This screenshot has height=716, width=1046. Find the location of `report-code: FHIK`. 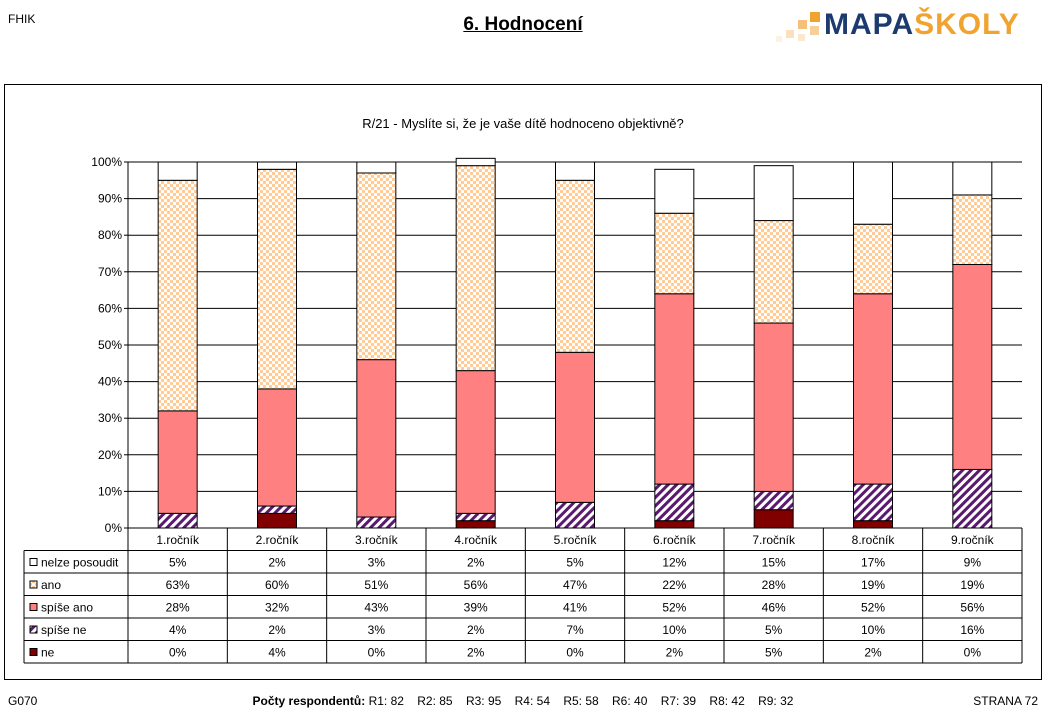

report-code: FHIK is located at coordinates (22, 19).